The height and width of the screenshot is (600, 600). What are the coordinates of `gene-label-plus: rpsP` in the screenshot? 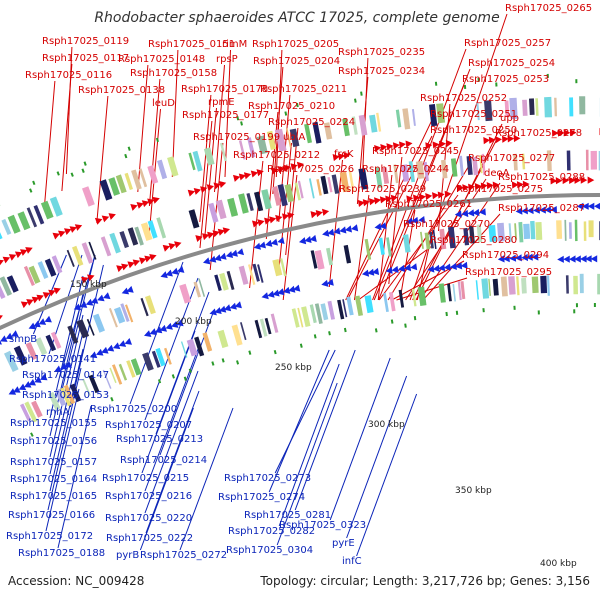 It's located at (227, 59).